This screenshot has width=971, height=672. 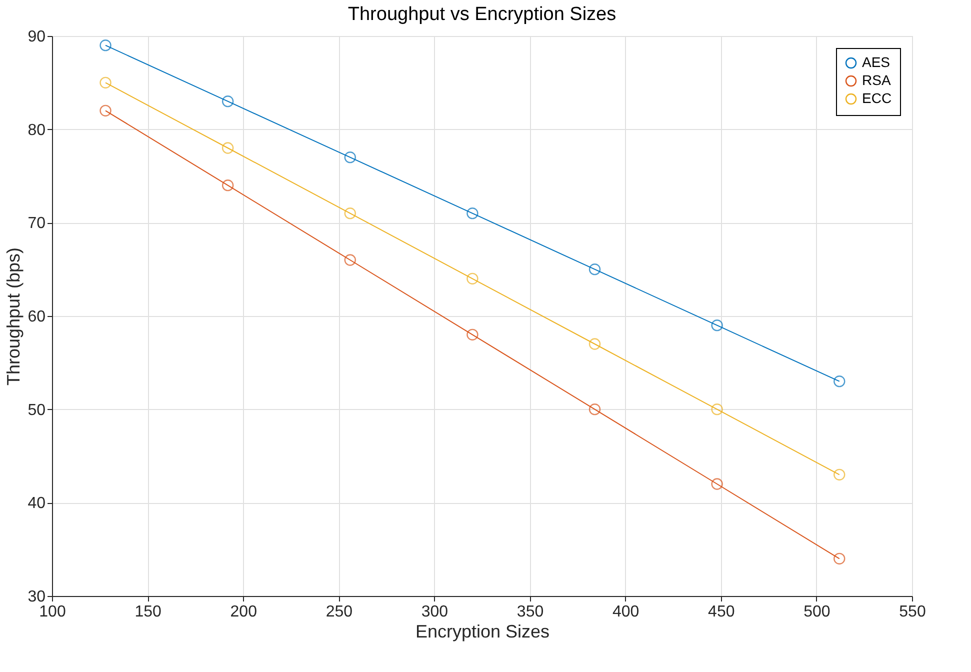 I want to click on y-tick-label: 80, so click(x=37, y=130).